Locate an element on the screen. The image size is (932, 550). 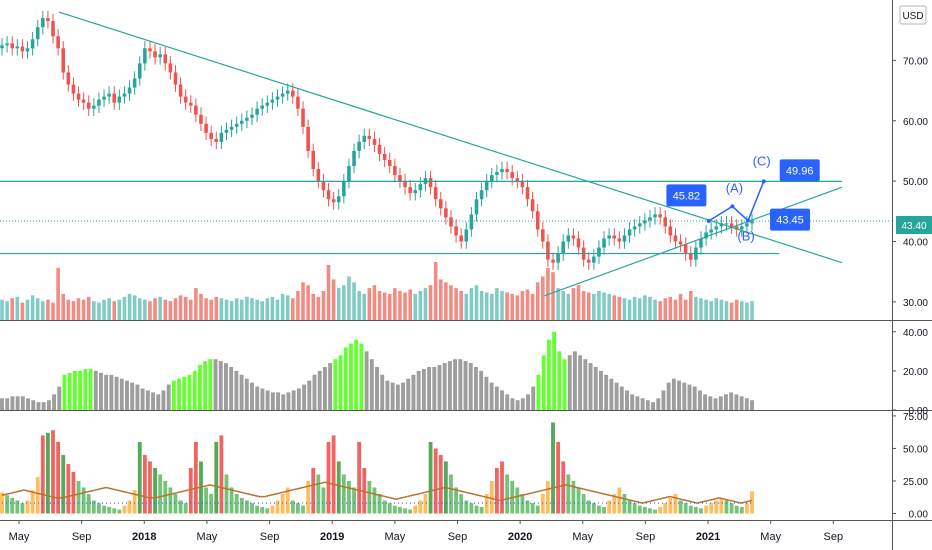
currency-badge: USD is located at coordinates (913, 15).